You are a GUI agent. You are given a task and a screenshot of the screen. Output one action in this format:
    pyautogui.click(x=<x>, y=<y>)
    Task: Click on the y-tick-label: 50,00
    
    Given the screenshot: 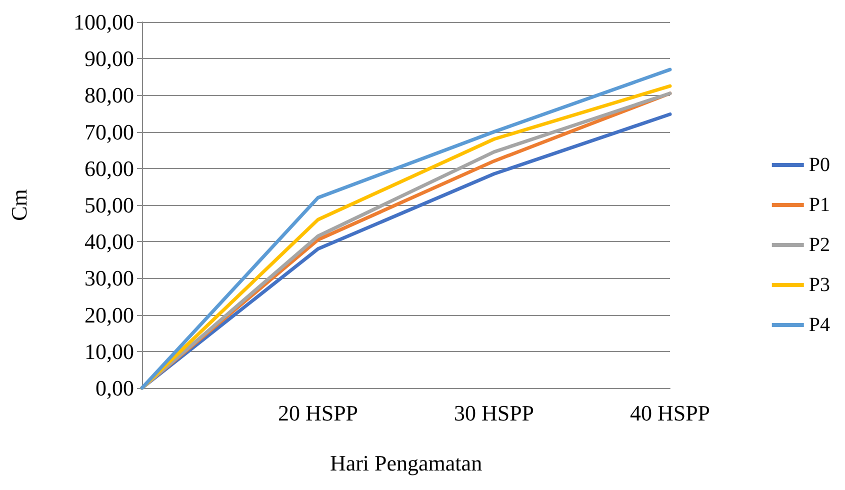 What is the action you would take?
    pyautogui.click(x=109, y=205)
    